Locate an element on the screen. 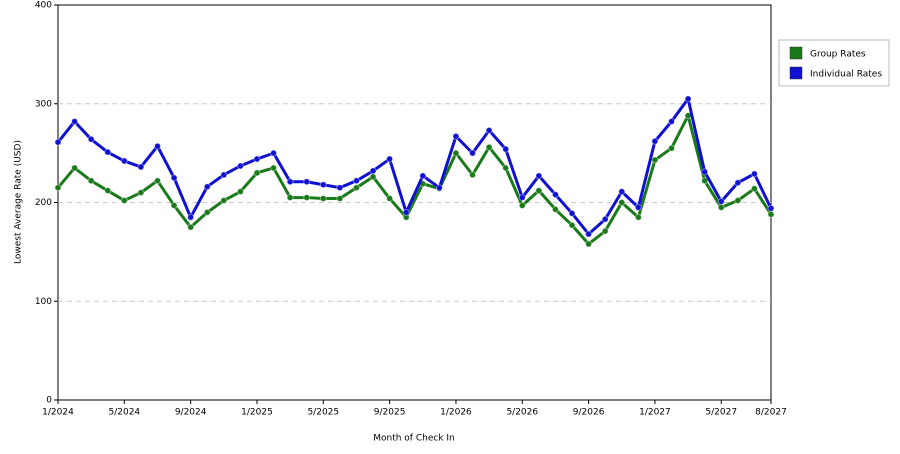 This screenshot has width=900, height=454. x-tick-label: 9/2024 is located at coordinates (191, 413).